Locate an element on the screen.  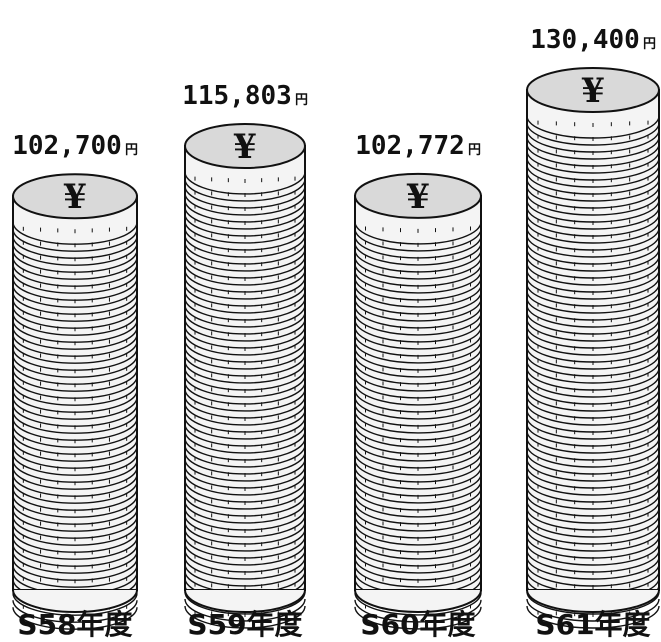
yen-icon: ¥ is located at coordinates (75, 197).